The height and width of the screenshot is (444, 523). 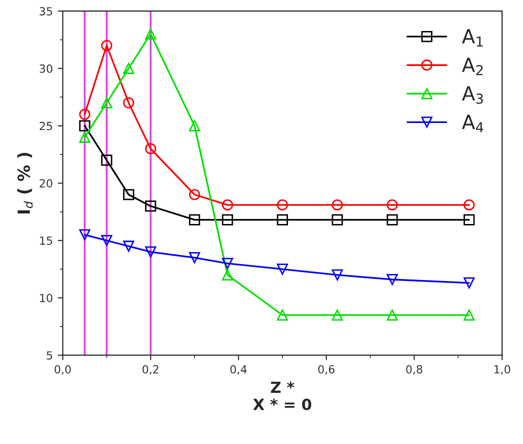 I want to click on x-tick-label: 1,0, so click(x=502, y=370).